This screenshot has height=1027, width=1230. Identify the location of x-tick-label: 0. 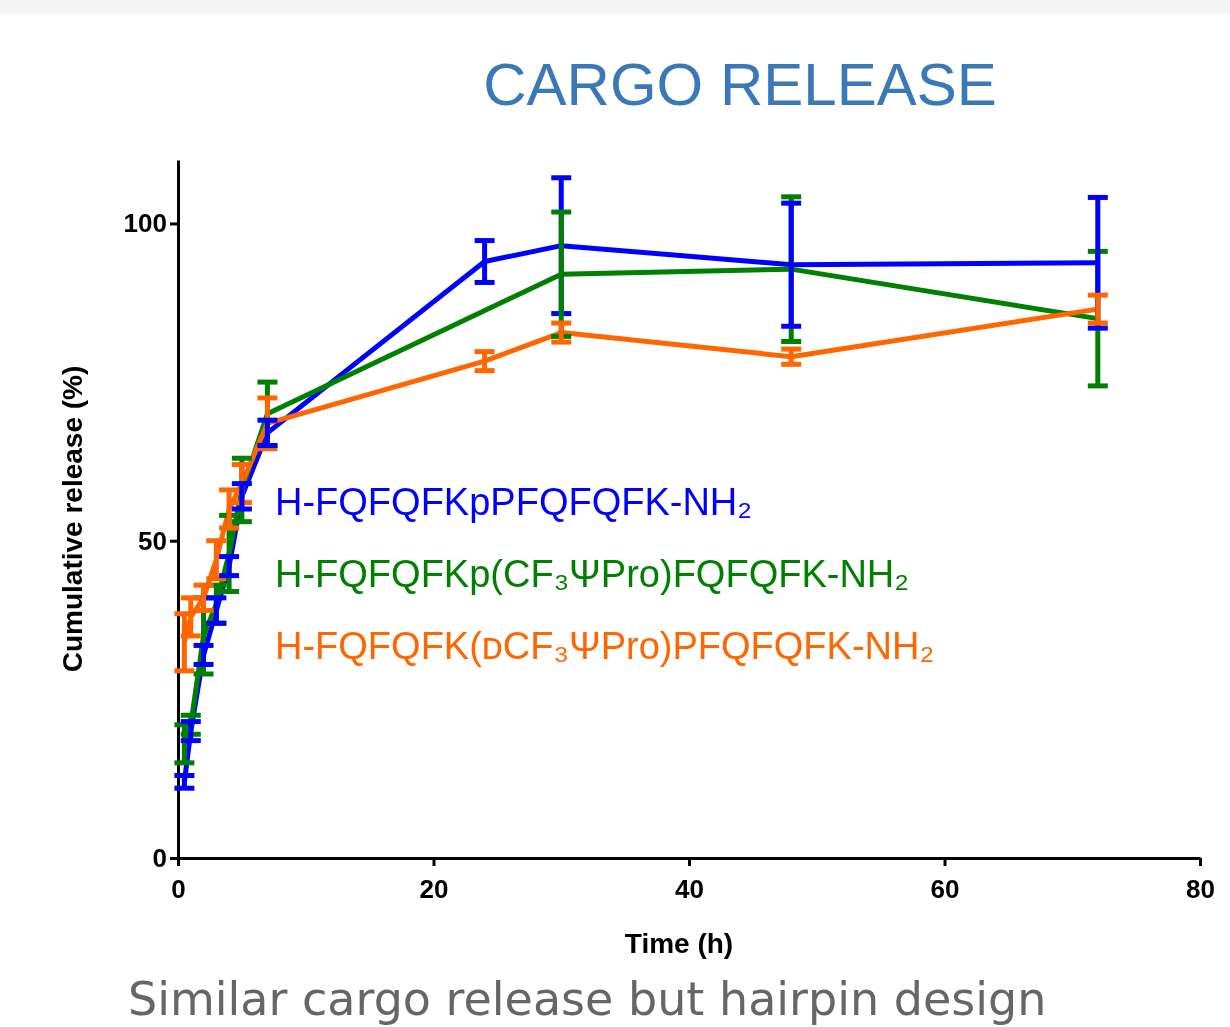
(178, 888).